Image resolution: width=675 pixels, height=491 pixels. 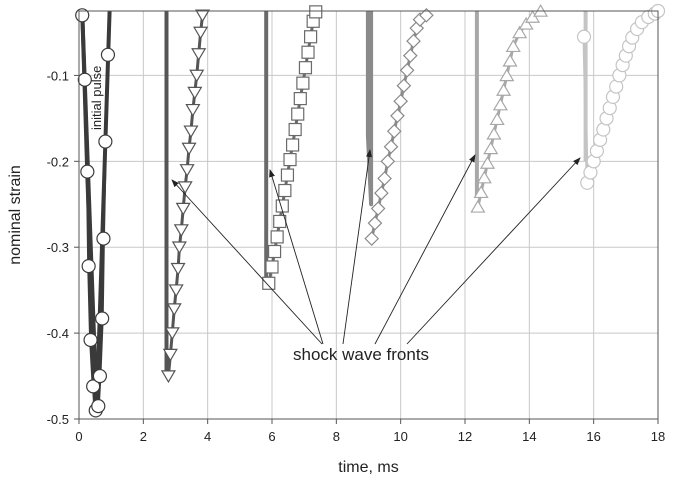 I want to click on y-axis-title: nominal strain, so click(x=15, y=215).